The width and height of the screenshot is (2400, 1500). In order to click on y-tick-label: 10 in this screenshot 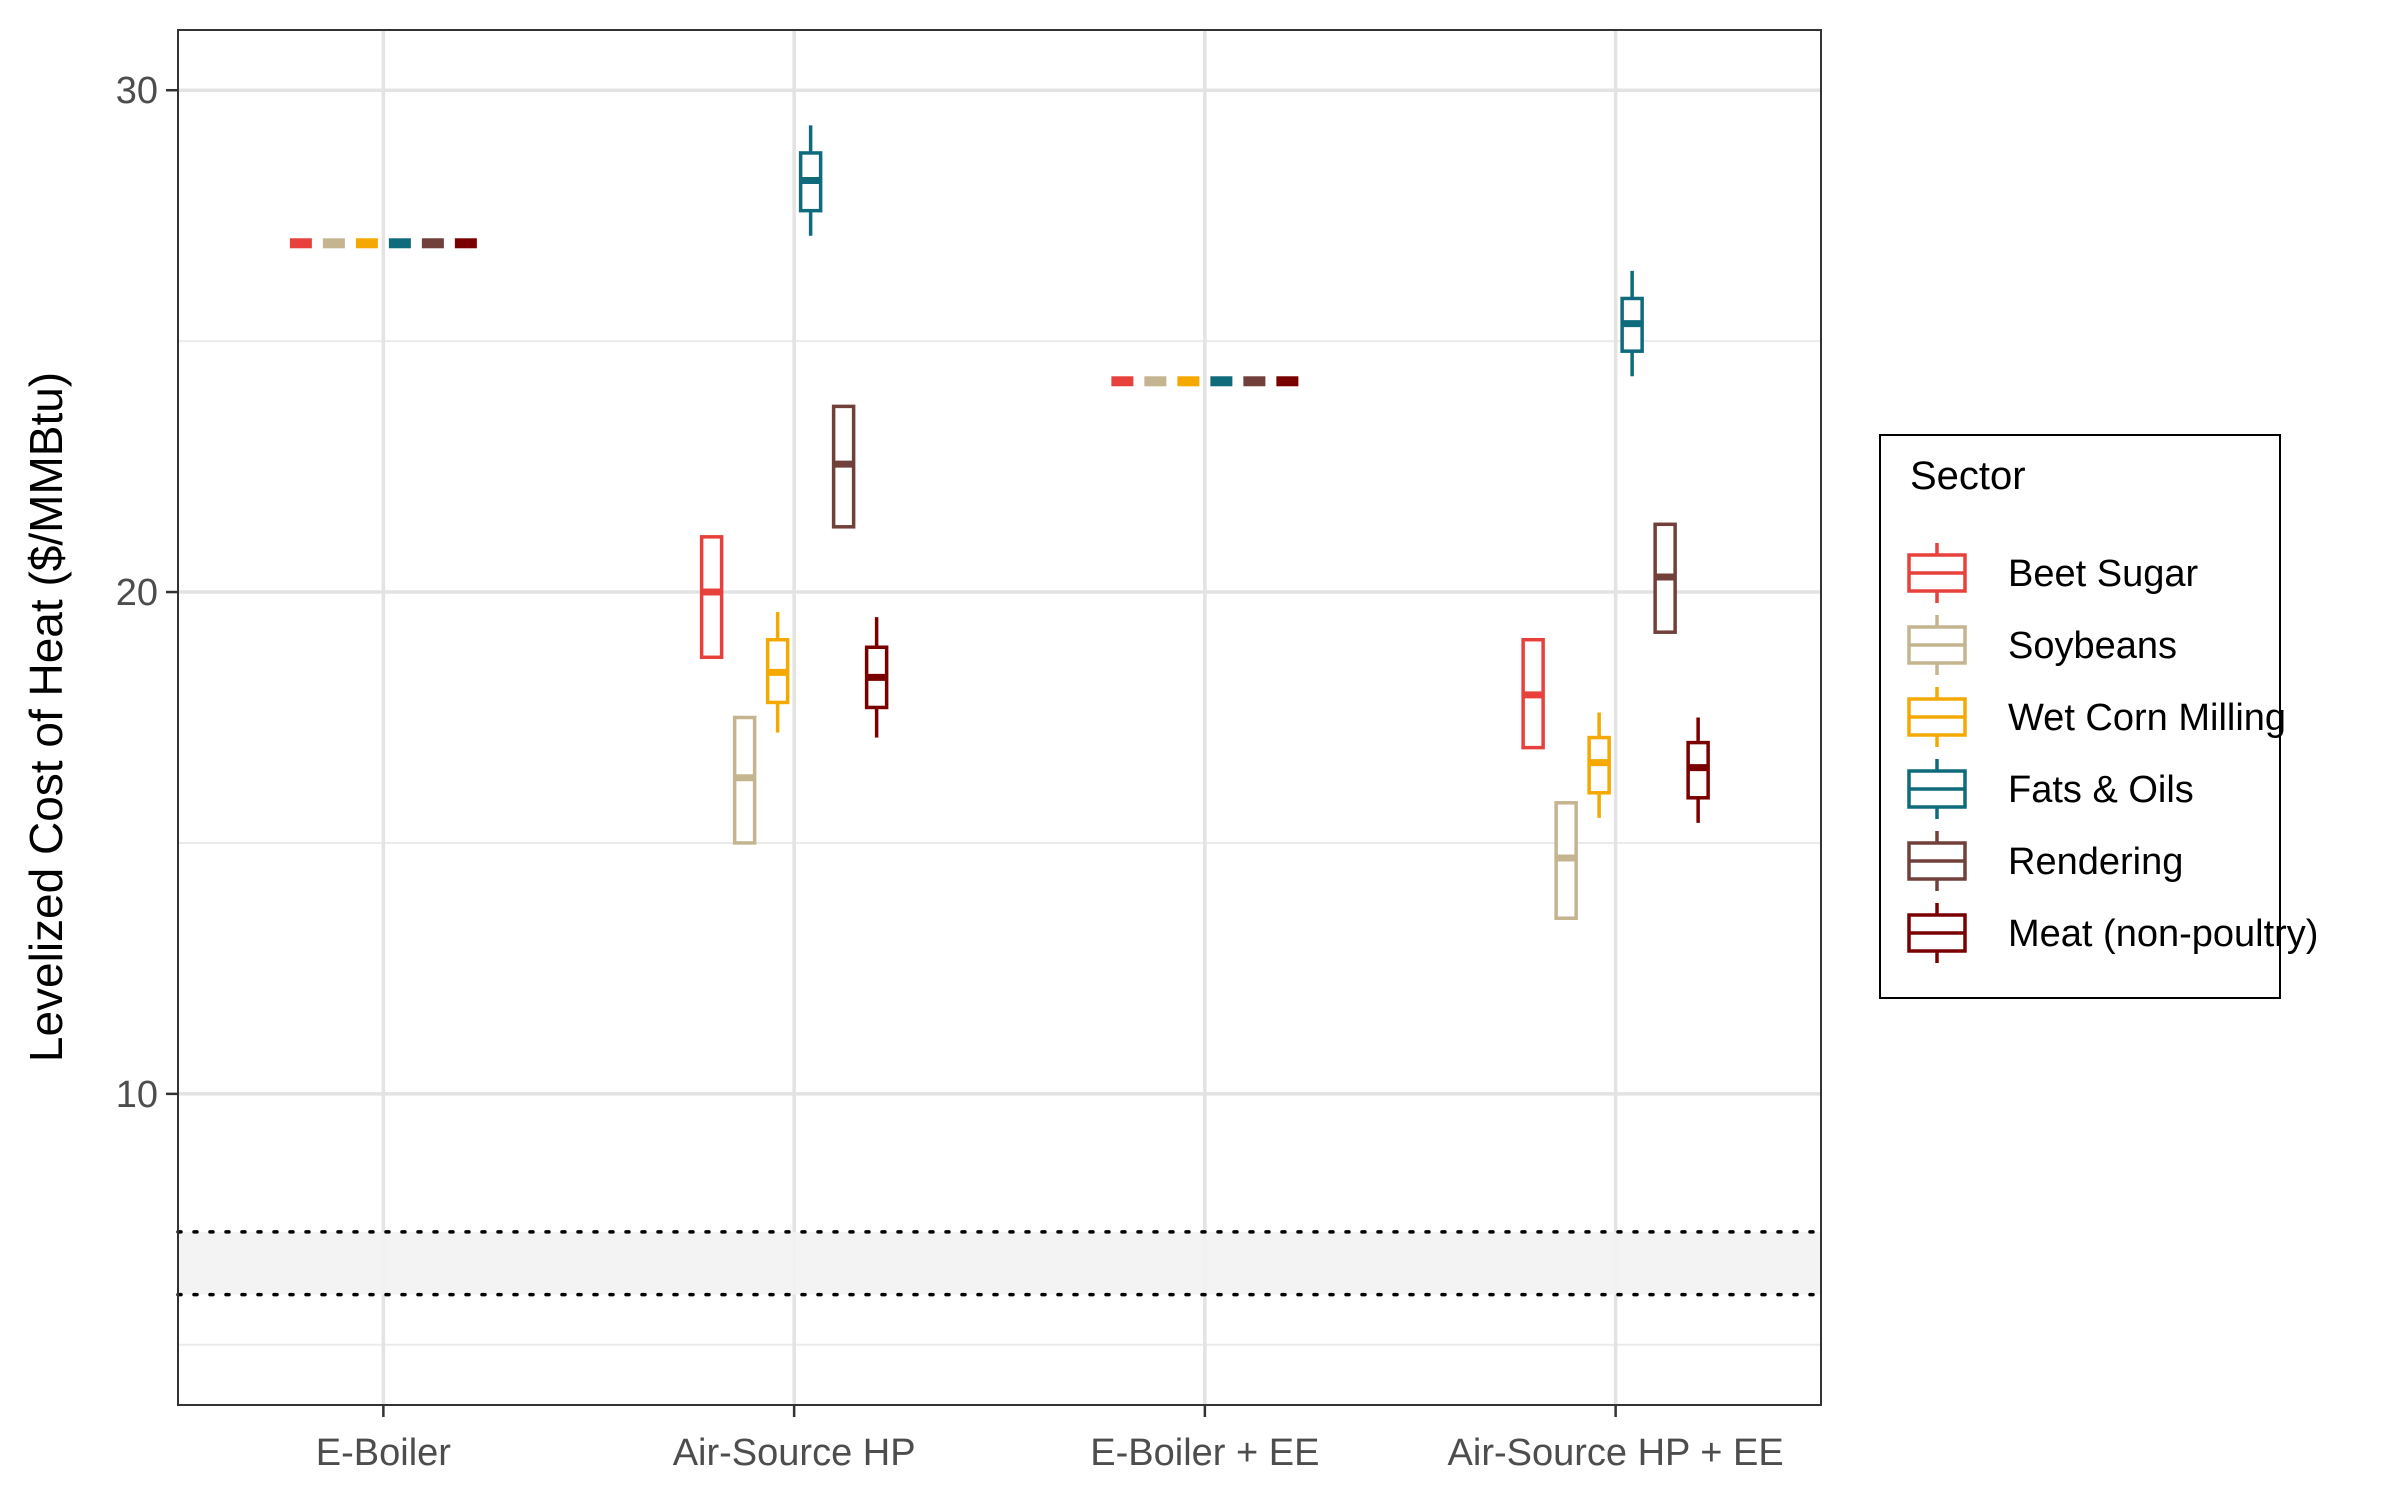, I will do `click(137, 1095)`.